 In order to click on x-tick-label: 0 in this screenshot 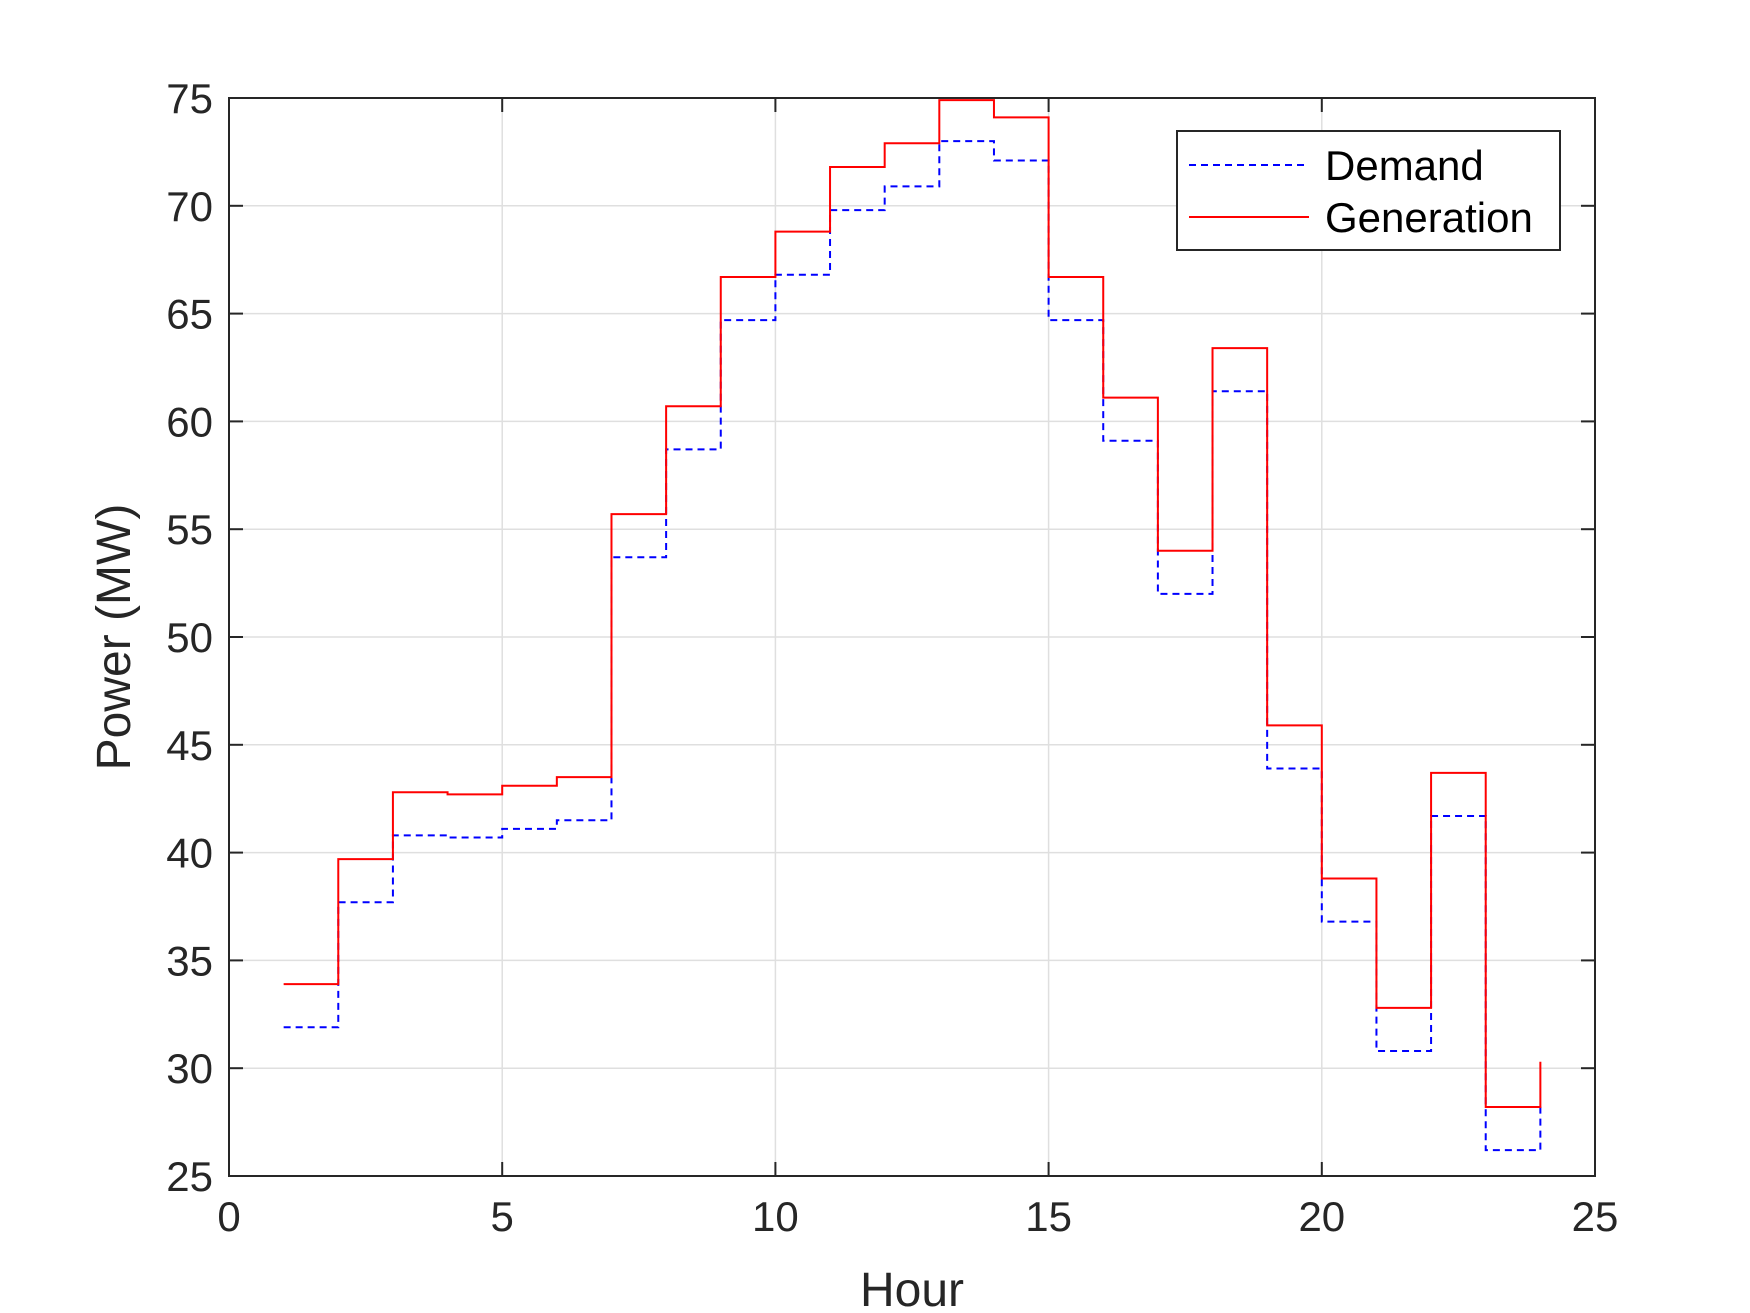, I will do `click(228, 1216)`.